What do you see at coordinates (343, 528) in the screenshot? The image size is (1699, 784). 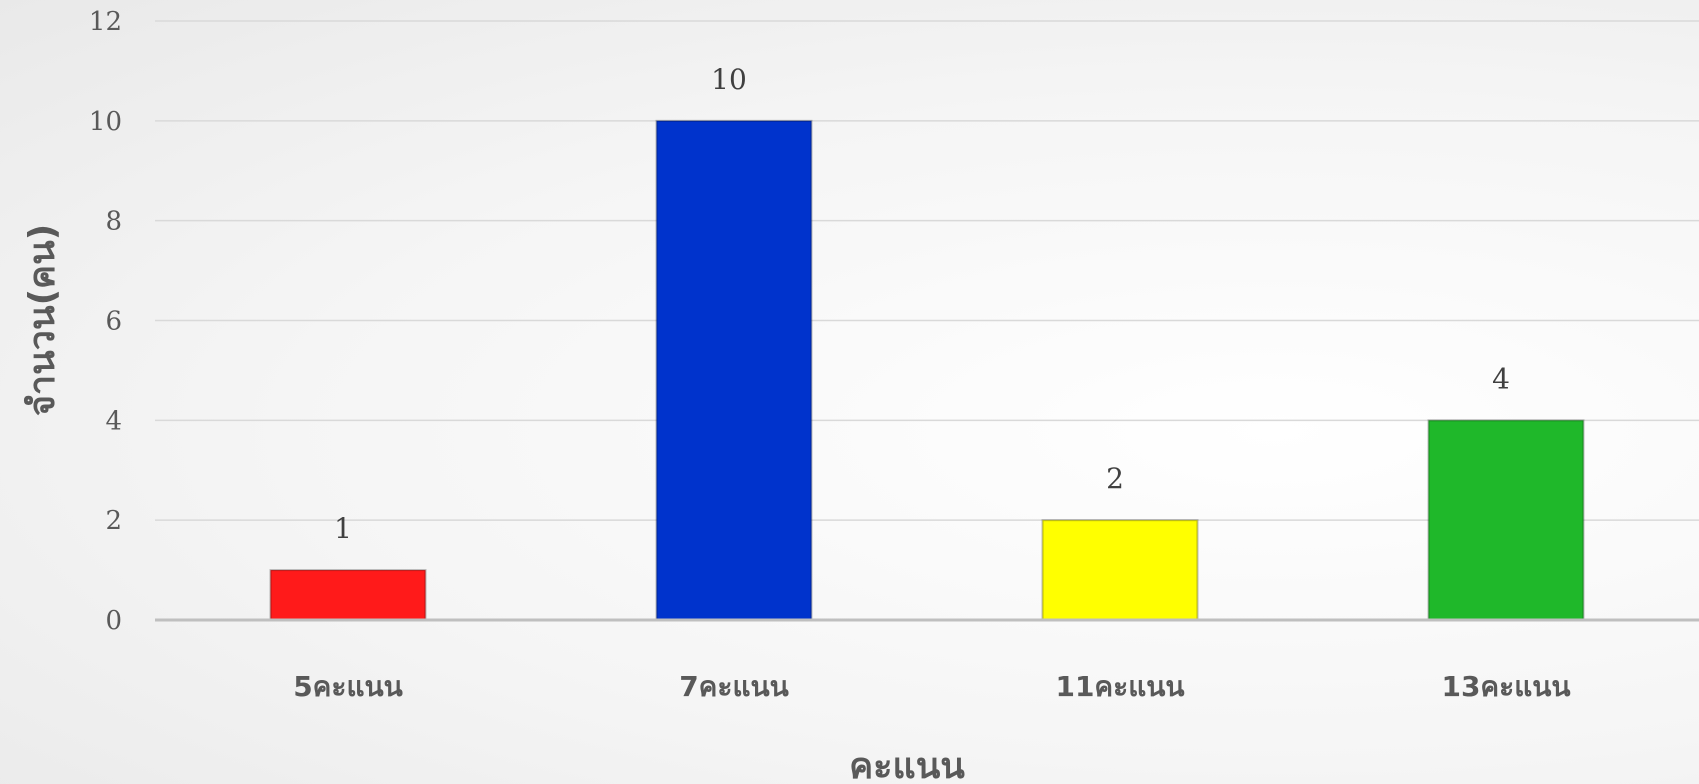 I see `data-label: 1` at bounding box center [343, 528].